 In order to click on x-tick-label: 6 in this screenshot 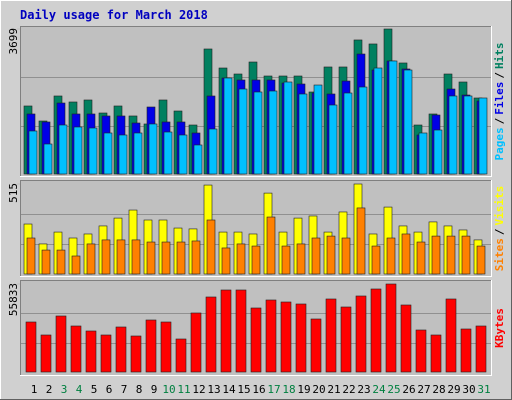, I will do `click(109, 389)`.